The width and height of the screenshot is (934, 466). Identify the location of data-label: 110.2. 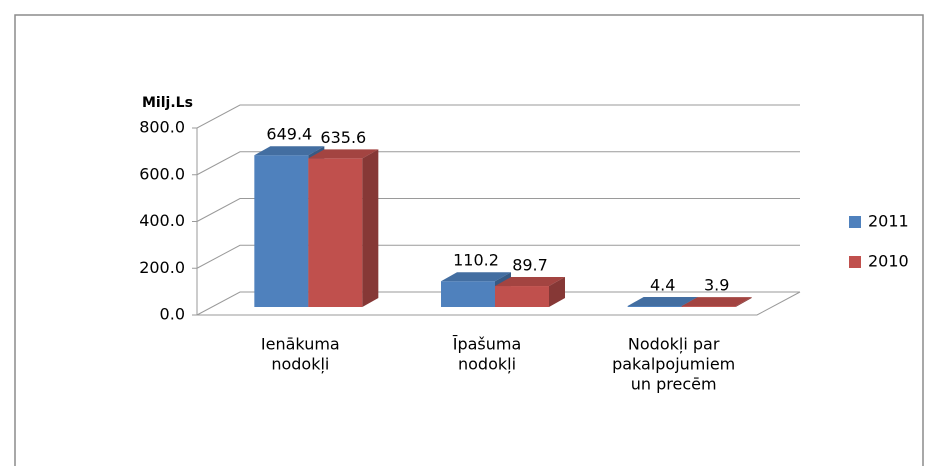
(476, 260).